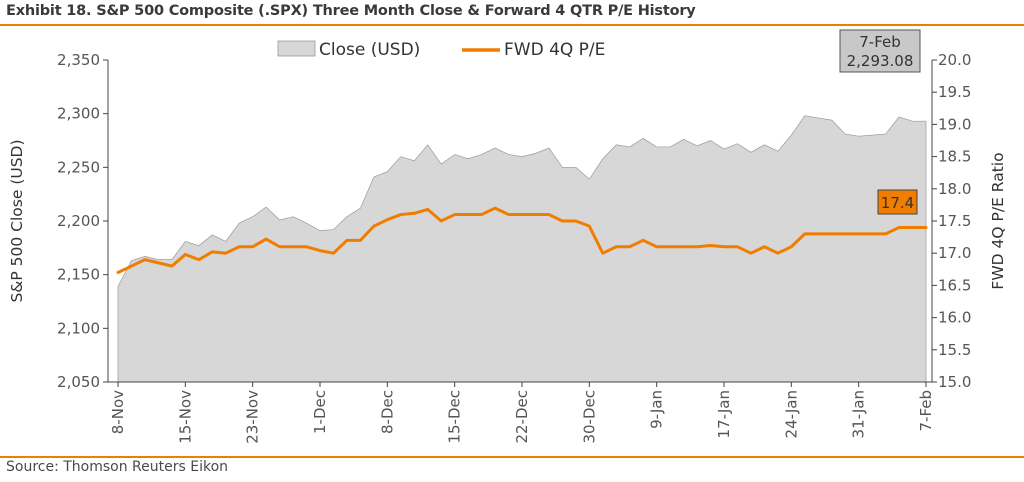 This screenshot has width=1024, height=482. What do you see at coordinates (78, 60) in the screenshot?
I see `y-tick-label: 2,350` at bounding box center [78, 60].